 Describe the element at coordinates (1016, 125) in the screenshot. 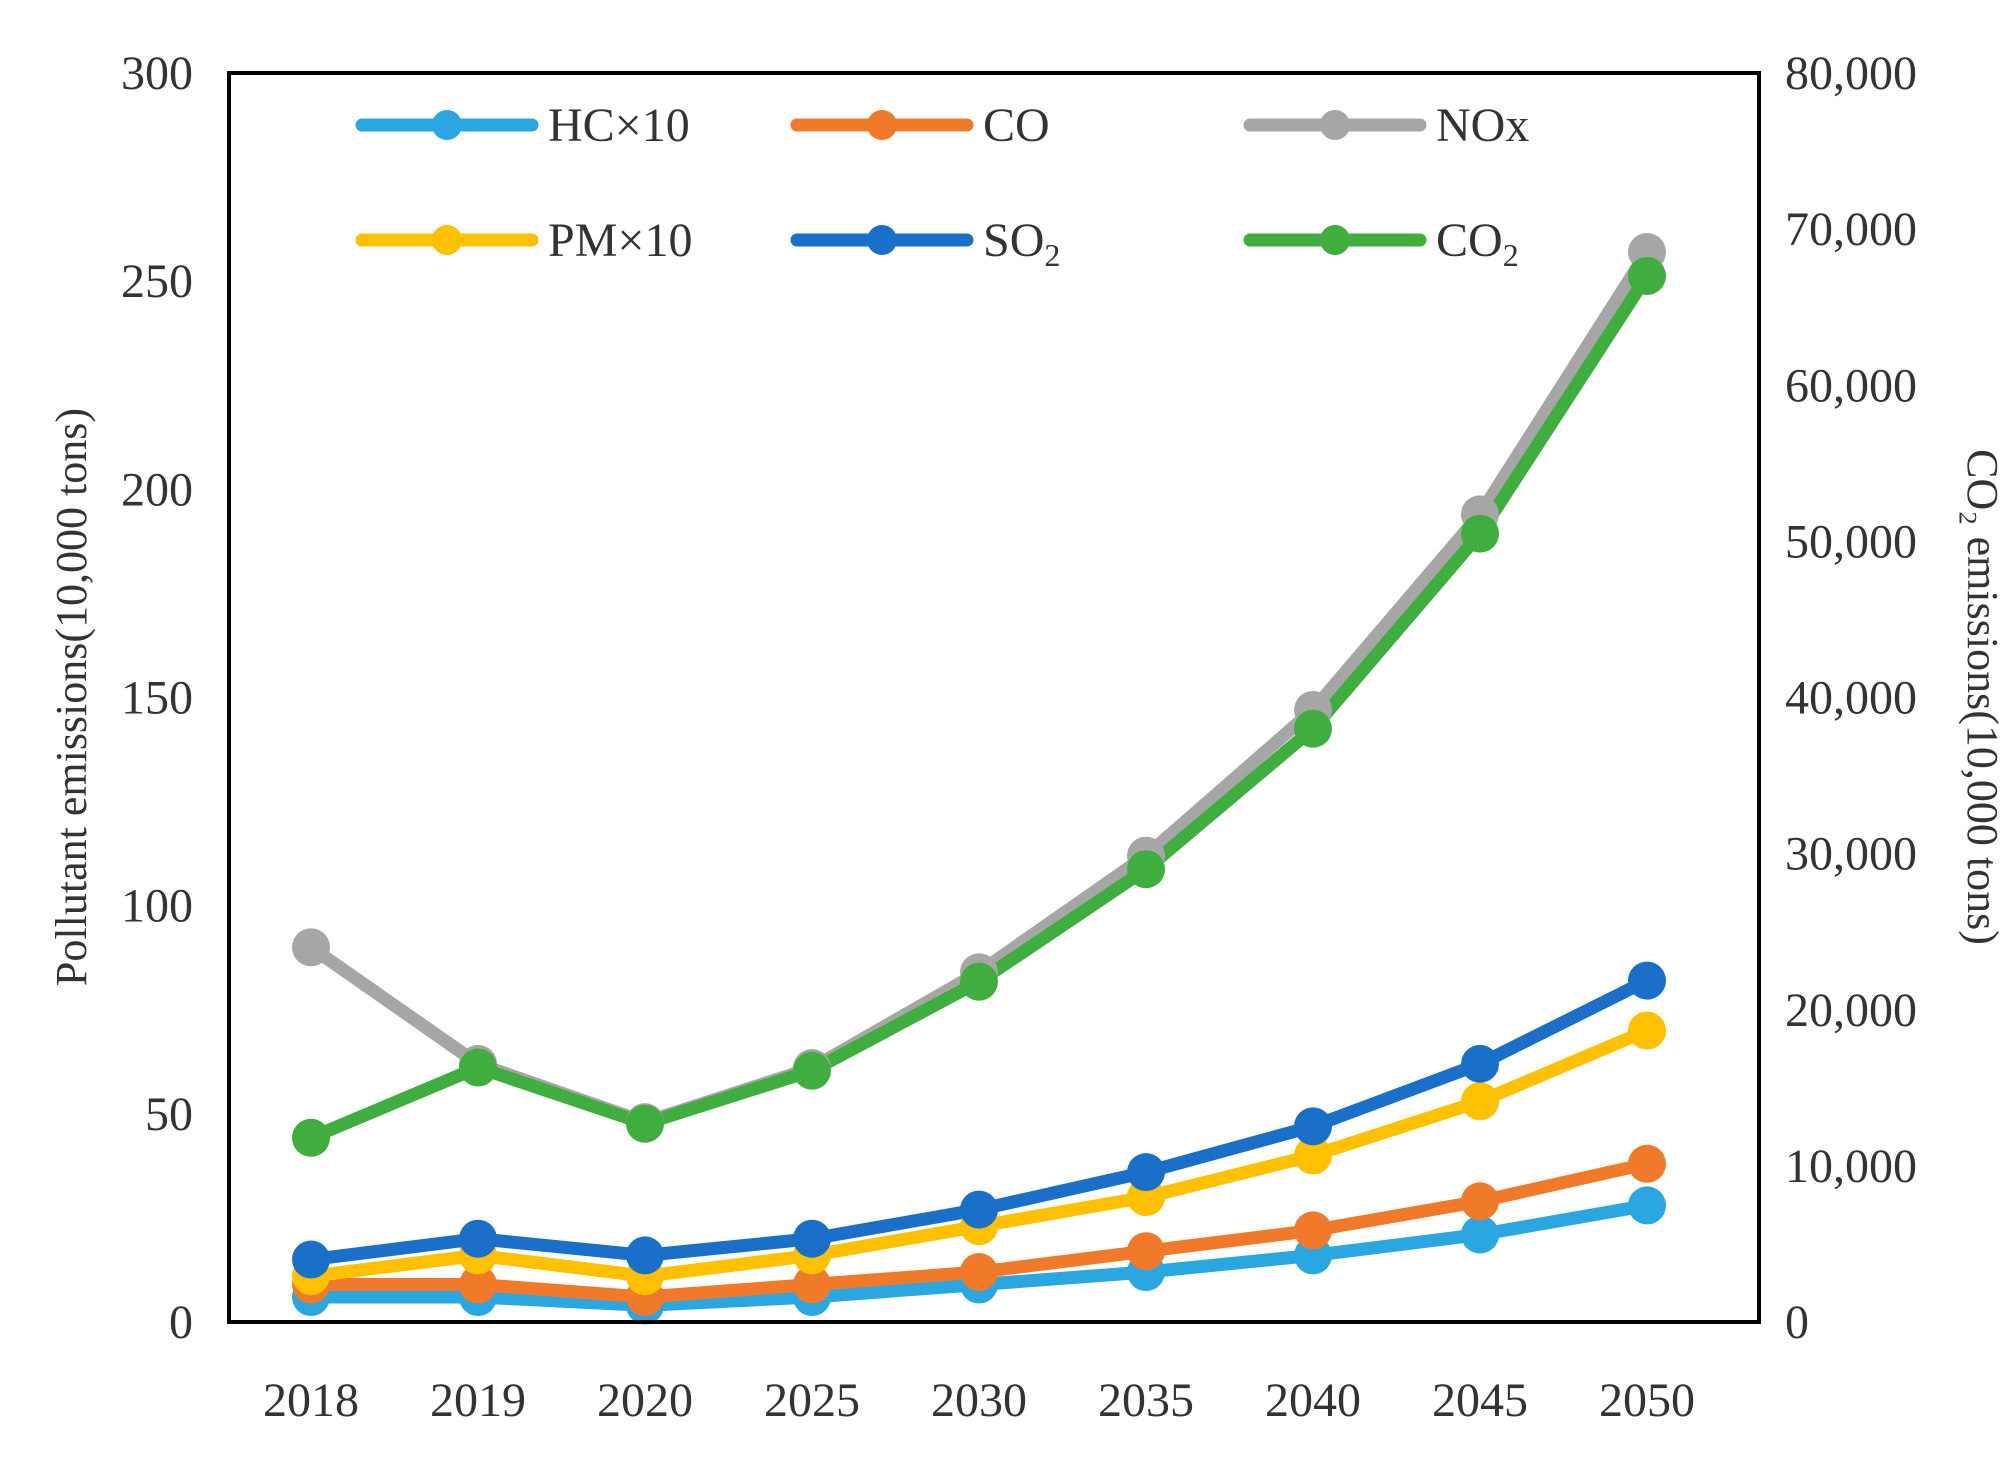

I see `legend-label-co: CO` at that location.